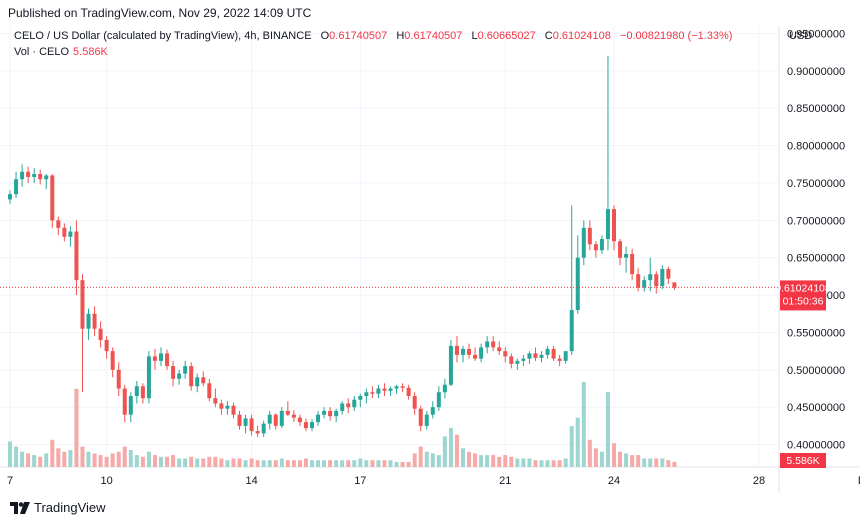 This screenshot has height=523, width=860. I want to click on current-price-tag: 0.61024108 01:50:36, so click(803, 295).